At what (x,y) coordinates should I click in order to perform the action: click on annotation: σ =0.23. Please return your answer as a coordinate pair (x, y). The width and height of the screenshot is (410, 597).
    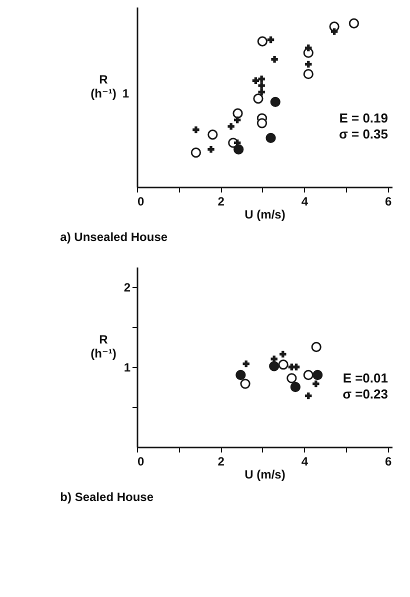
    Looking at the image, I should click on (365, 394).